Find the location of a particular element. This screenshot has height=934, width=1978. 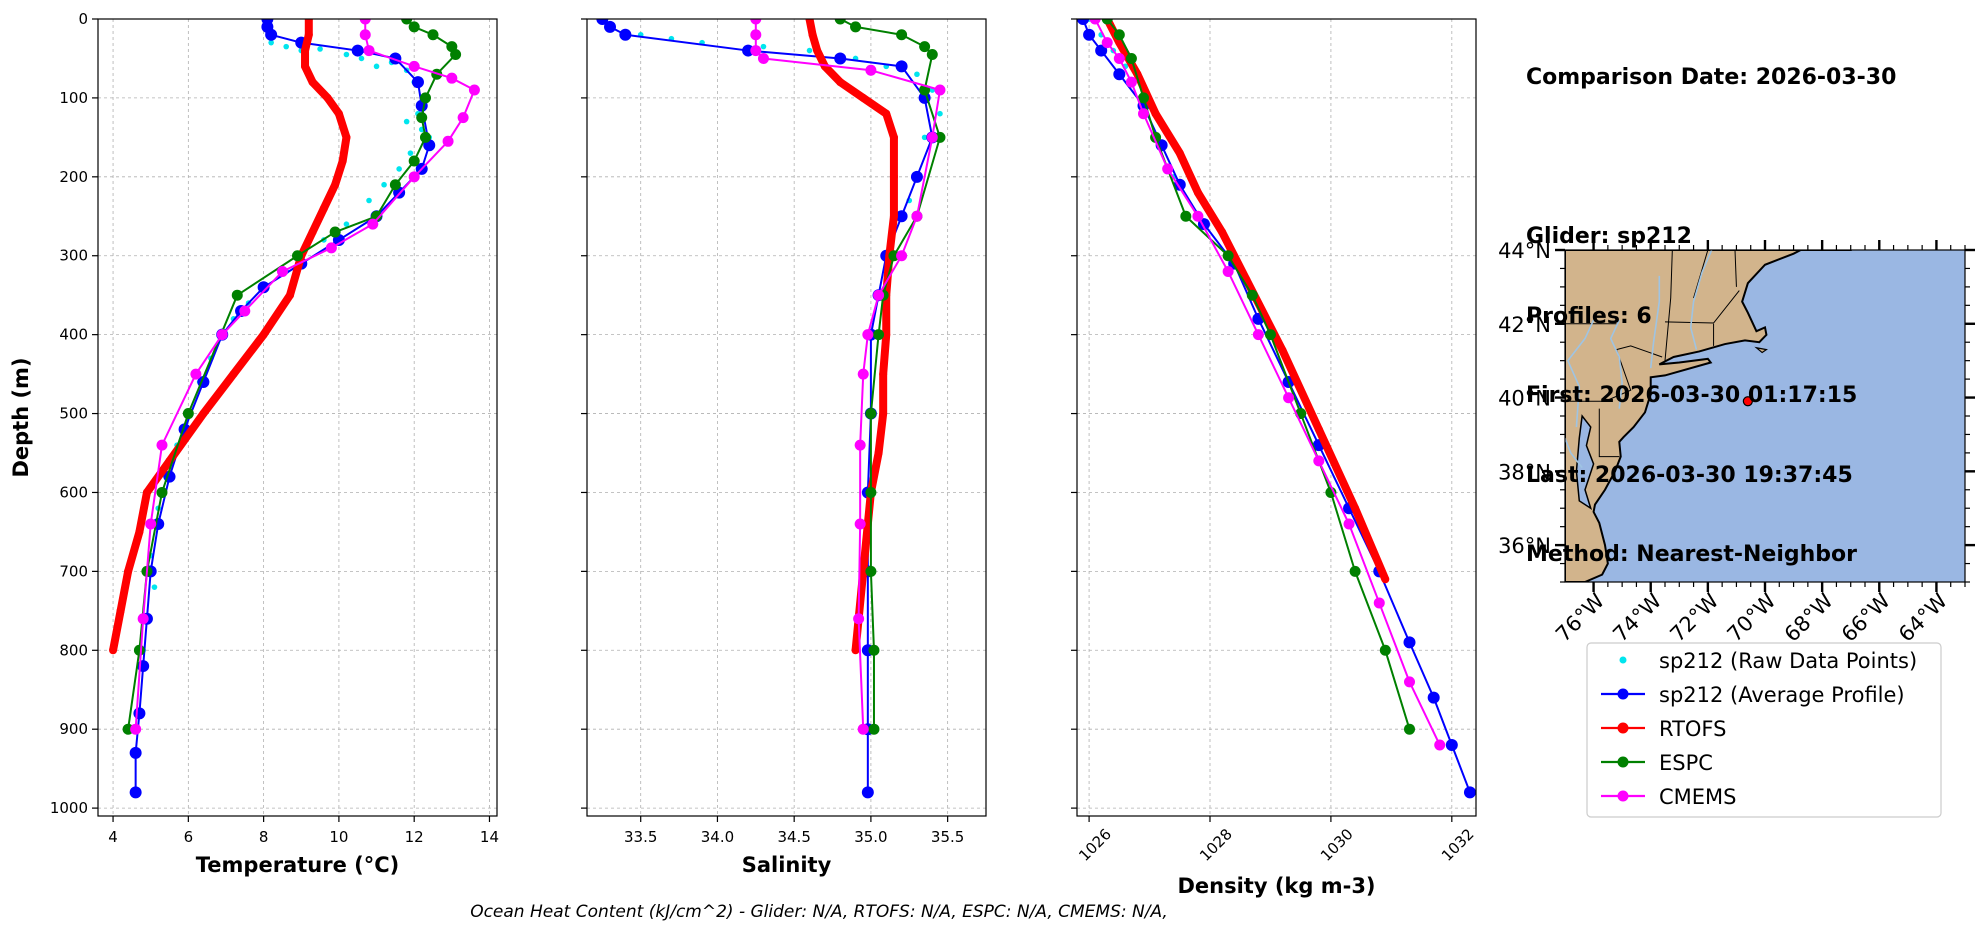

x-axis-label: Temperature (°C) is located at coordinates (297, 865).